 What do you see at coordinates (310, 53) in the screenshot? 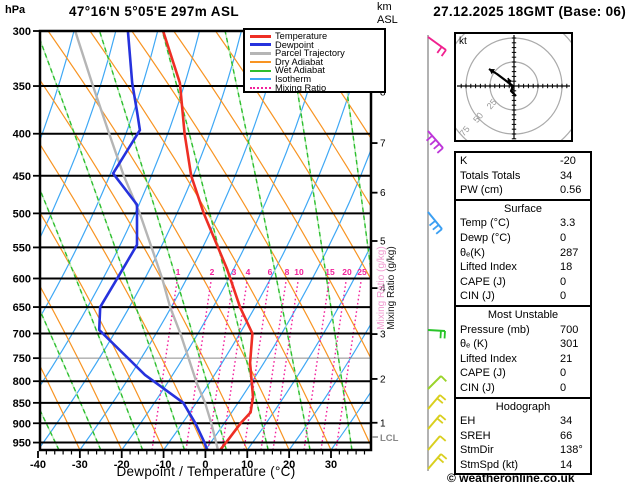
I see `legend-item-label: Parcel Trajectory` at bounding box center [310, 53].